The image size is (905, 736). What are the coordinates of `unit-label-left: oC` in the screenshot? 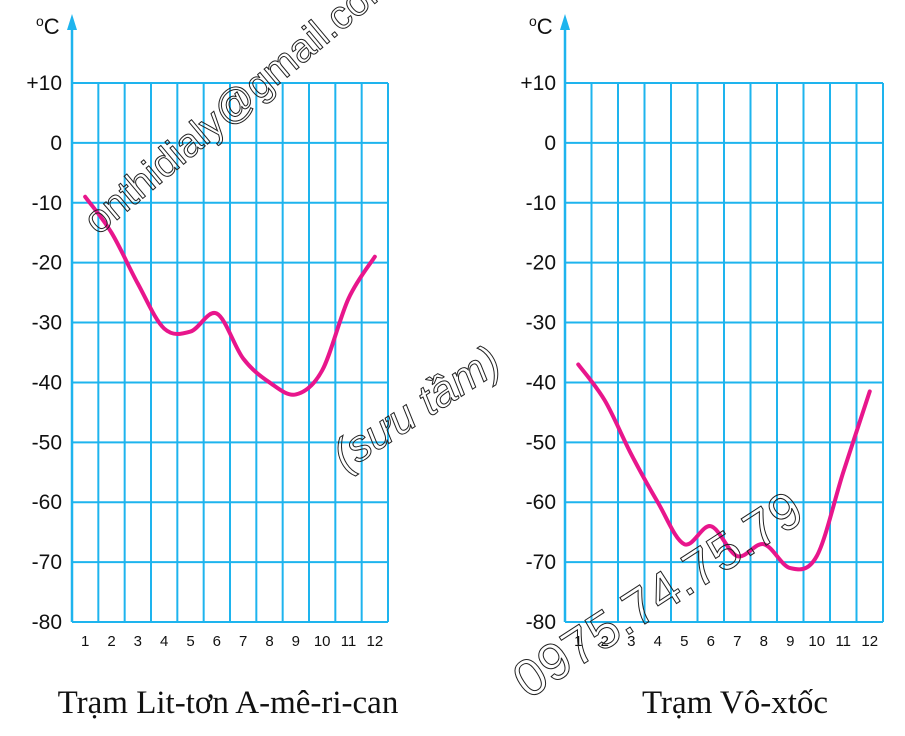 It's located at (48, 26).